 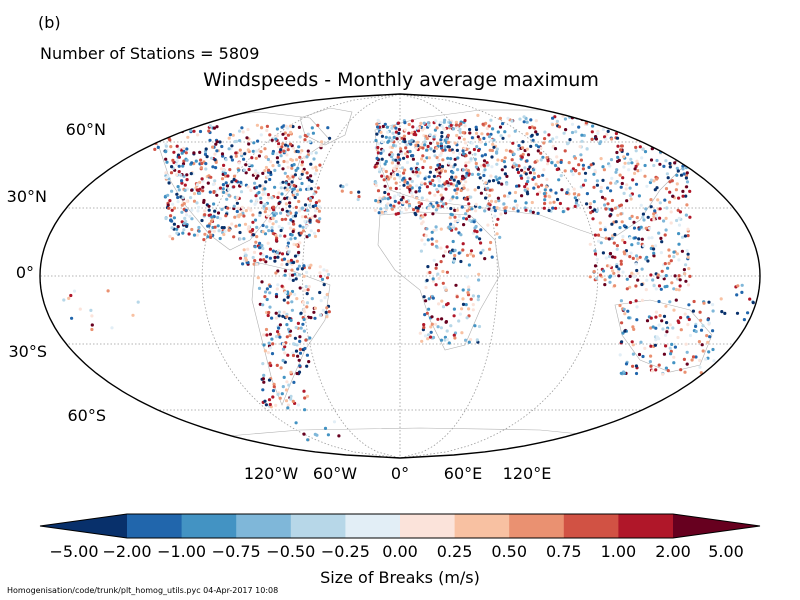 I want to click on station-count: Number of Stations = 5809, so click(x=150, y=53).